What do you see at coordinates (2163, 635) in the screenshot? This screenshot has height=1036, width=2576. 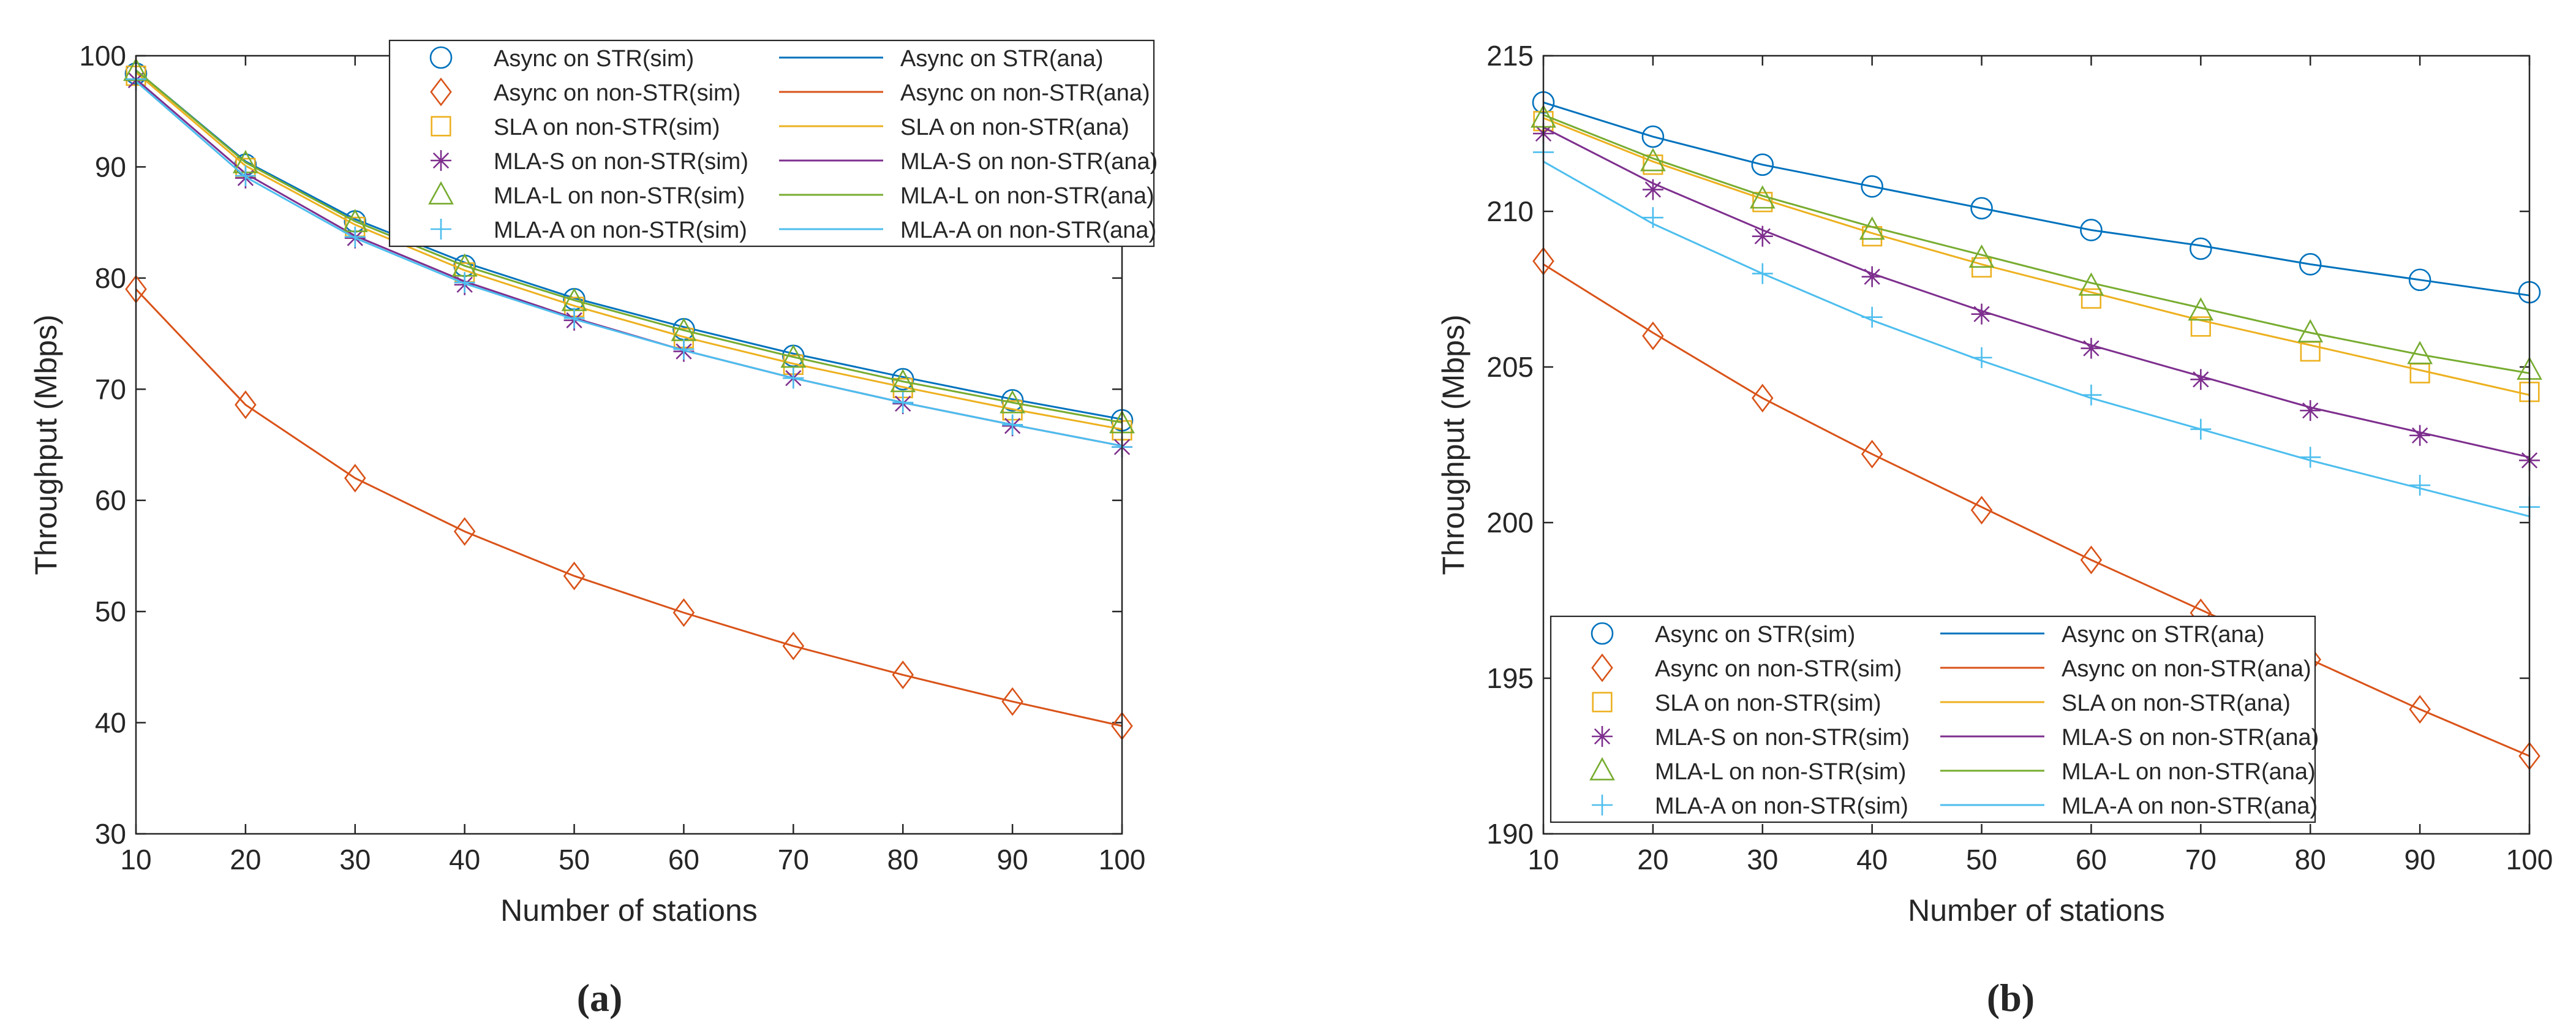 I see `legend-label-ana: Async on STR(ana)` at bounding box center [2163, 635].